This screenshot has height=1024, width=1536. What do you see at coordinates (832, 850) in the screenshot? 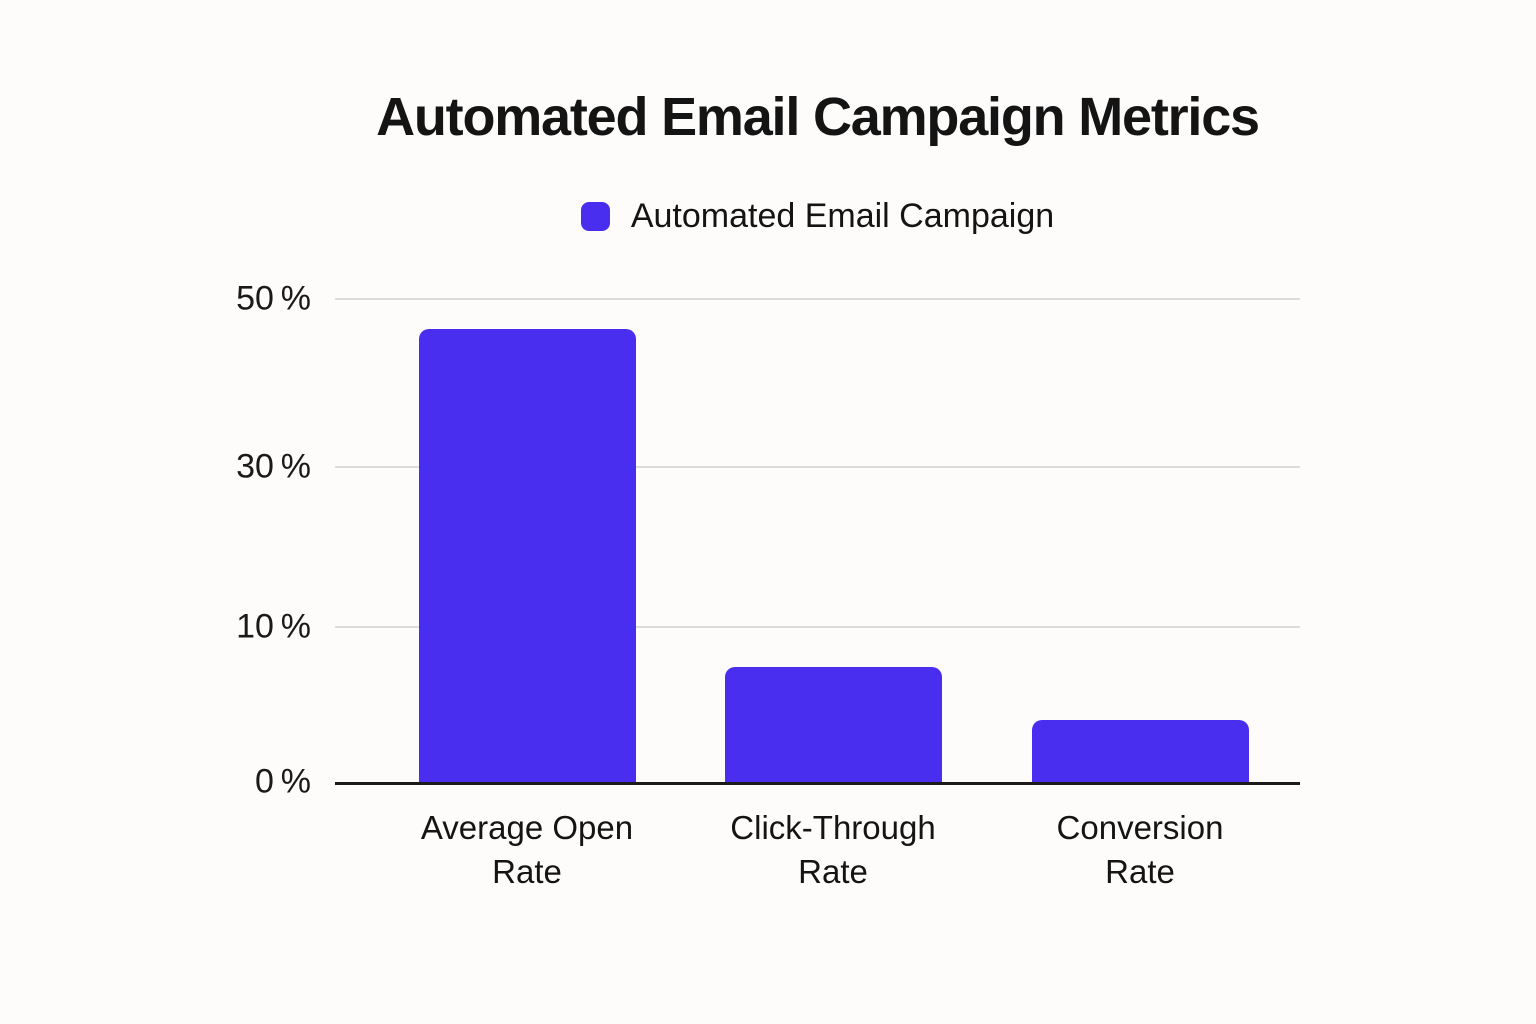
I see `x-axis-category-label: Click-Through Rate` at bounding box center [832, 850].